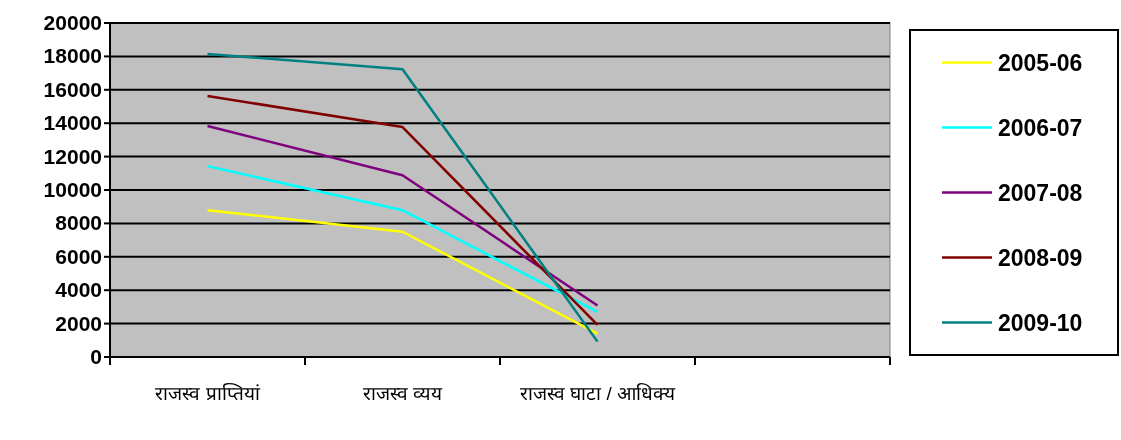 This screenshot has width=1121, height=440. I want to click on y-tick-label: 10000, so click(72, 189).